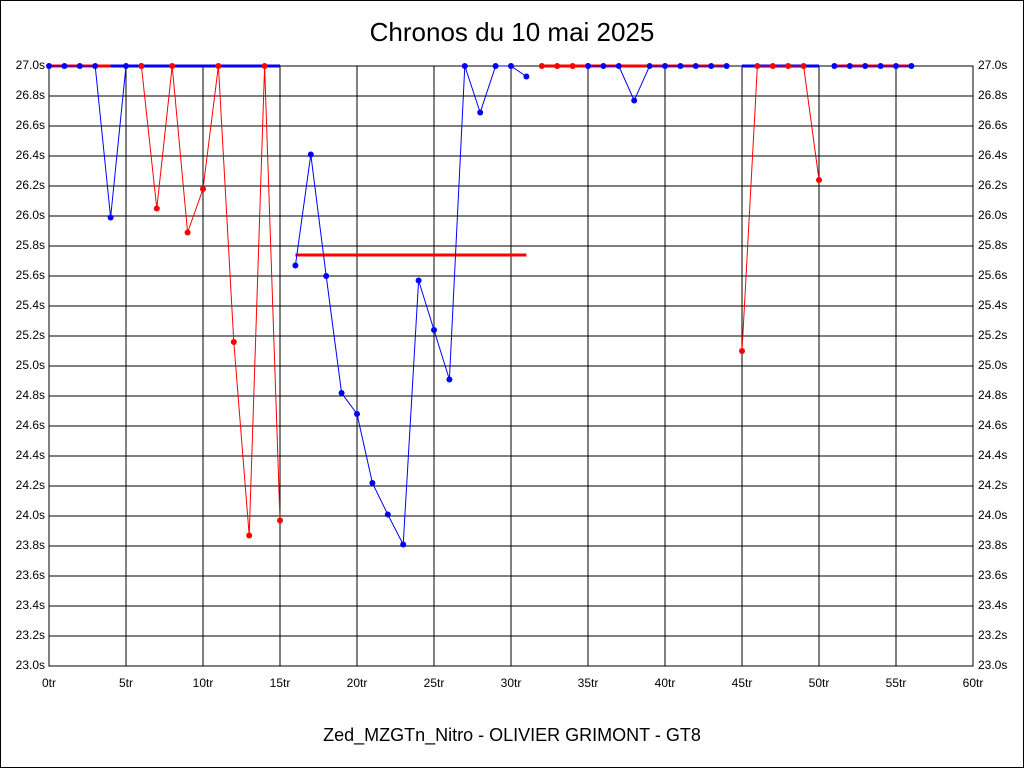 The image size is (1024, 768). I want to click on y-tick-label-right: 23.6s, so click(992, 575).